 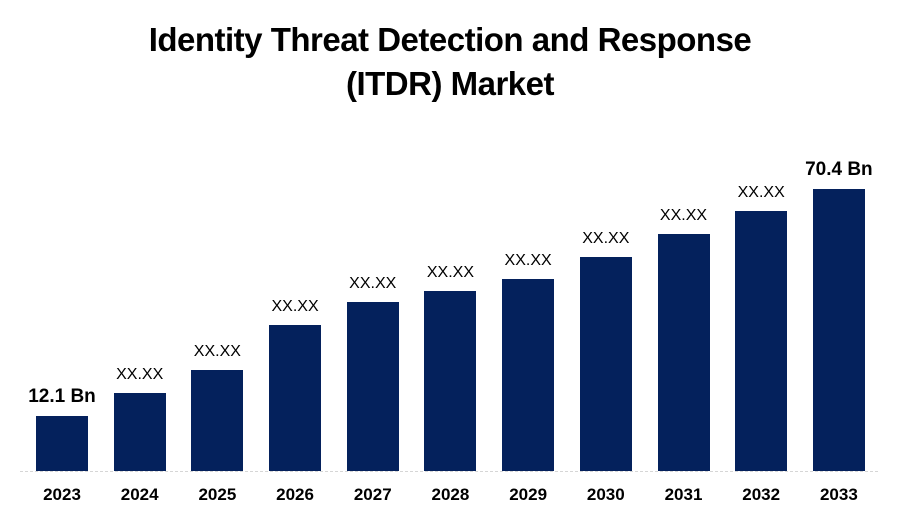 What do you see at coordinates (372, 494) in the screenshot?
I see `x-tick-label-2027: 2027` at bounding box center [372, 494].